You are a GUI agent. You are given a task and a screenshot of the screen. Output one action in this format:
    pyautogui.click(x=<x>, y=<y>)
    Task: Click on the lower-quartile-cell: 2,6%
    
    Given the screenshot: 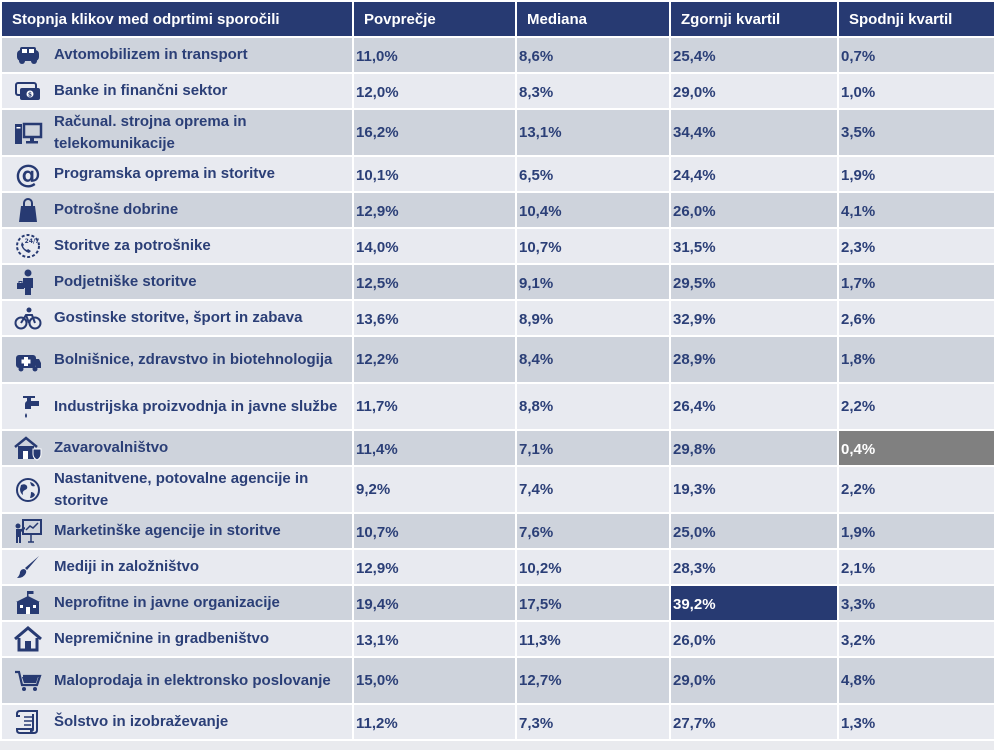 What is the action you would take?
    pyautogui.click(x=915, y=318)
    